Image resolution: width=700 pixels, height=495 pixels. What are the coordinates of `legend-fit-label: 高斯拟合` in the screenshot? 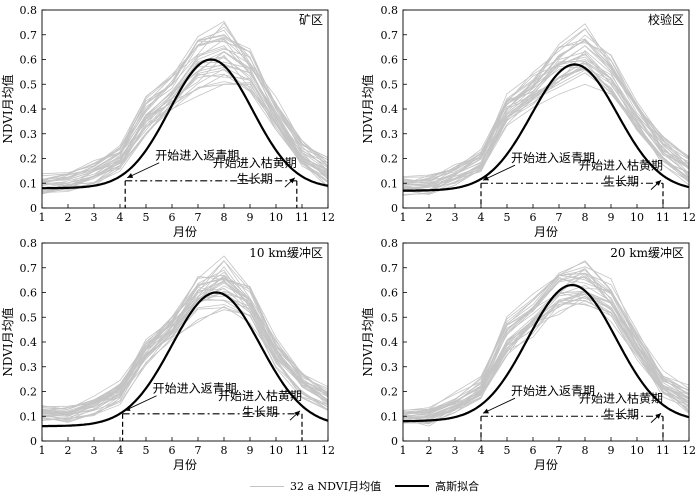 It's located at (457, 486).